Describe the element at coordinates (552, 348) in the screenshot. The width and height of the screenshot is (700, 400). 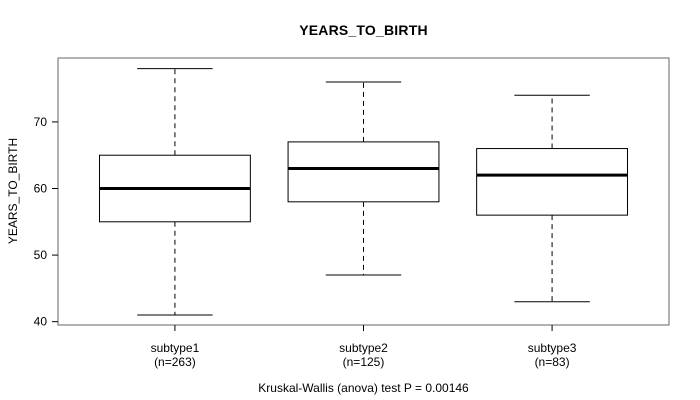
I see `x-label-subtype3: subtype3` at that location.